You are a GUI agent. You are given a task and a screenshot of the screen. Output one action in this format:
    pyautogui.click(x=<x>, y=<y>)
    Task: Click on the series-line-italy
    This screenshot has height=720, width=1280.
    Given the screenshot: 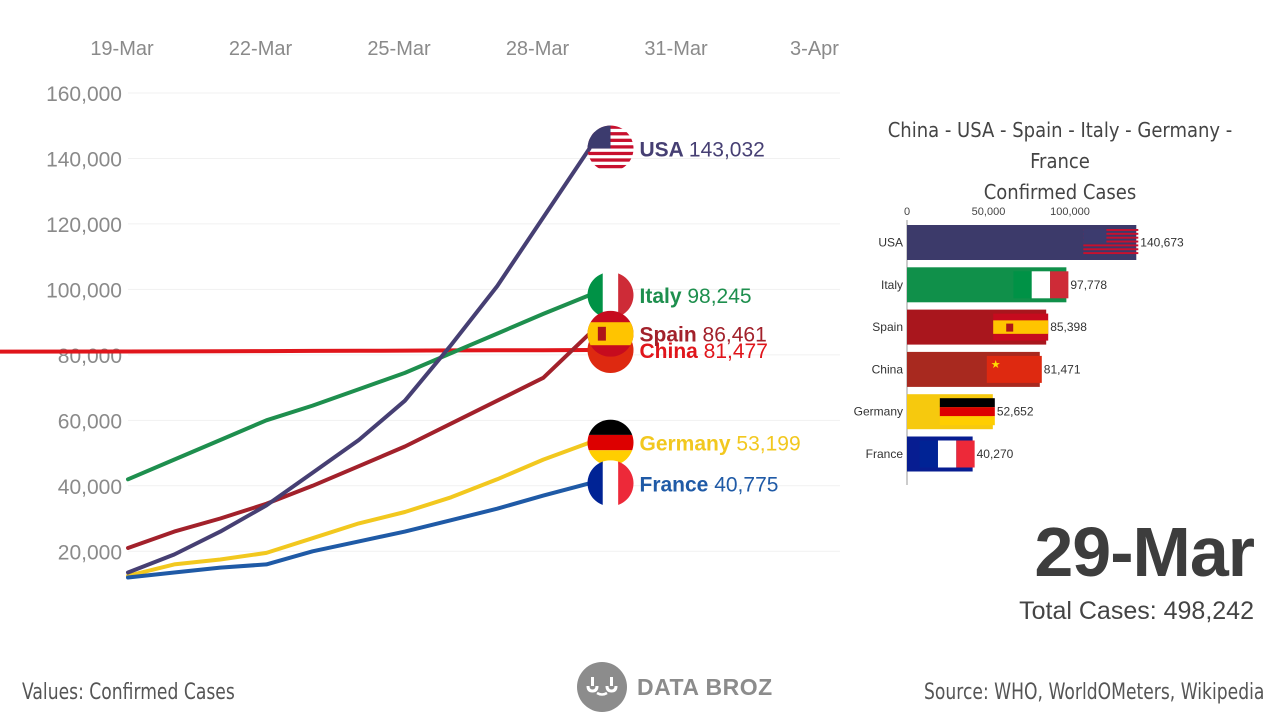 What is the action you would take?
    pyautogui.click(x=359, y=387)
    